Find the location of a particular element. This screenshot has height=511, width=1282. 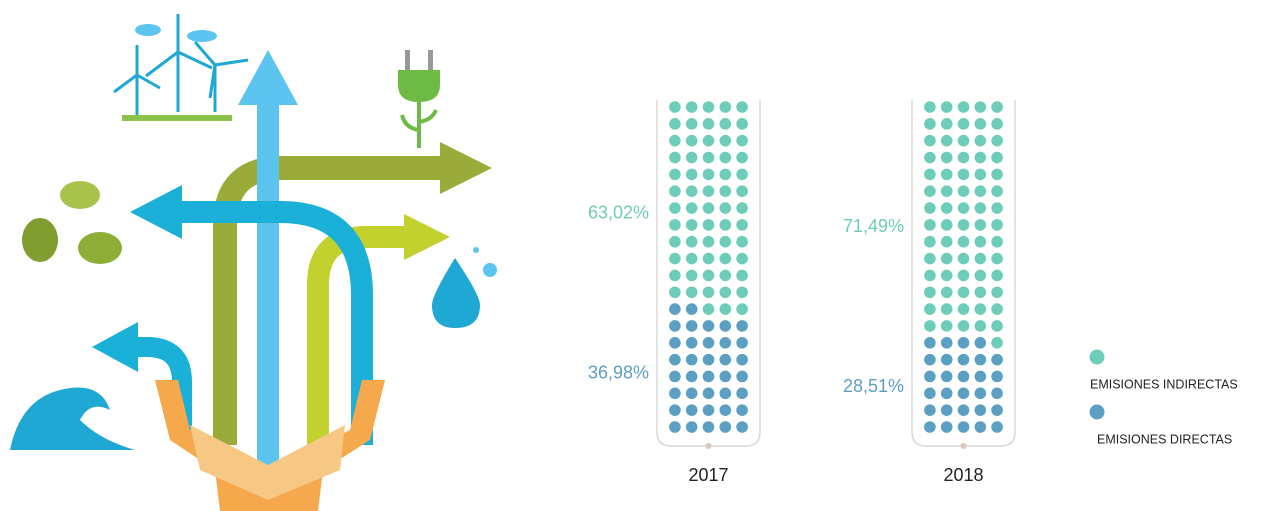

windmills is located at coordinates (181, 64).